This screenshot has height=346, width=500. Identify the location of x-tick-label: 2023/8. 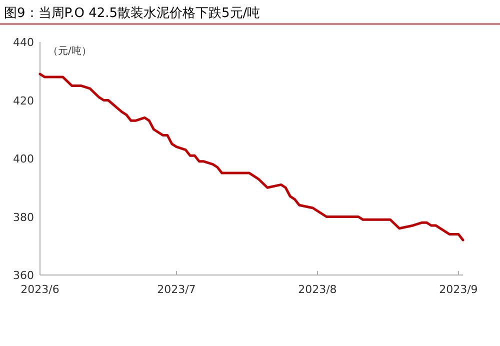
(317, 289).